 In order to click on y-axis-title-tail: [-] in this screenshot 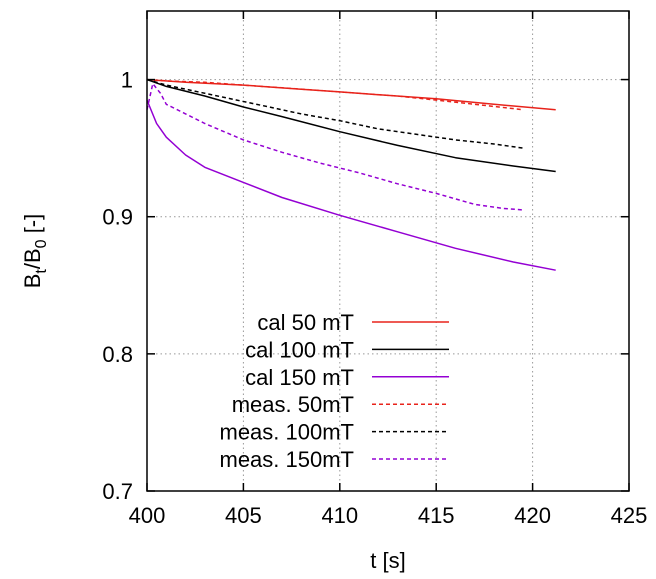, I will do `click(32, 227)`.